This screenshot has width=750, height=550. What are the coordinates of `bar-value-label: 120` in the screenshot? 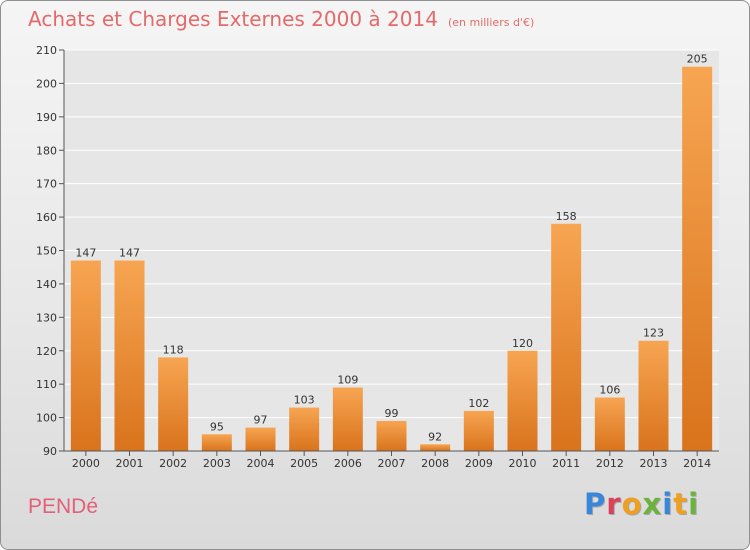 It's located at (522, 343).